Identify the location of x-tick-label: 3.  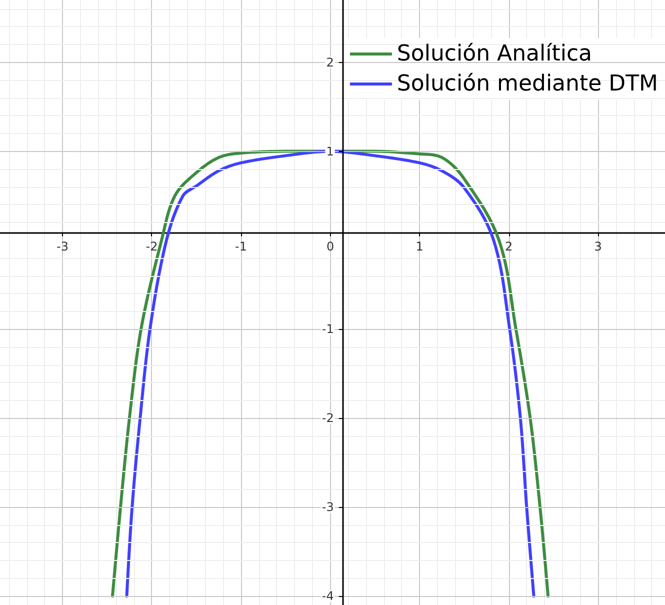
(598, 246).